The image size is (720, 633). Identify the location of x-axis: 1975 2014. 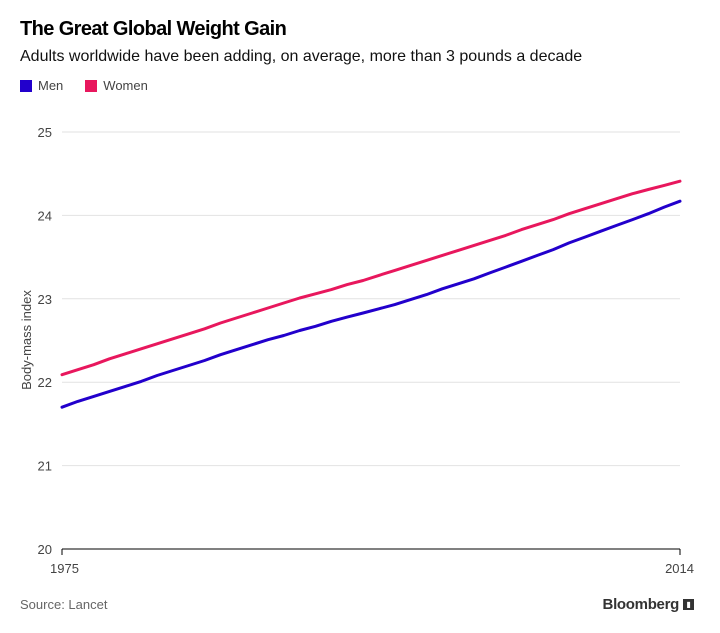
(372, 562).